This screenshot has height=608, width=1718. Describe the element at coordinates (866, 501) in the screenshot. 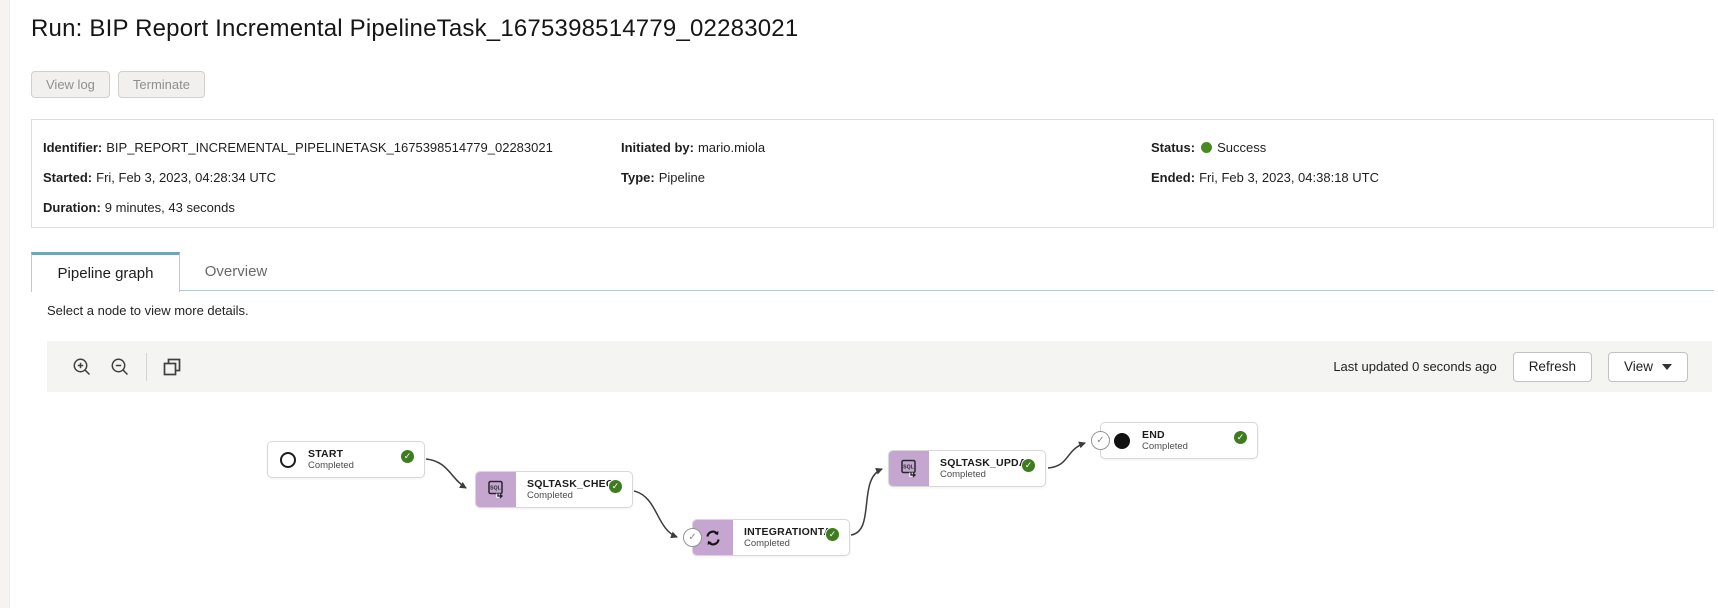

I see `edge-integrationtask-to-sqltask-upda` at that location.